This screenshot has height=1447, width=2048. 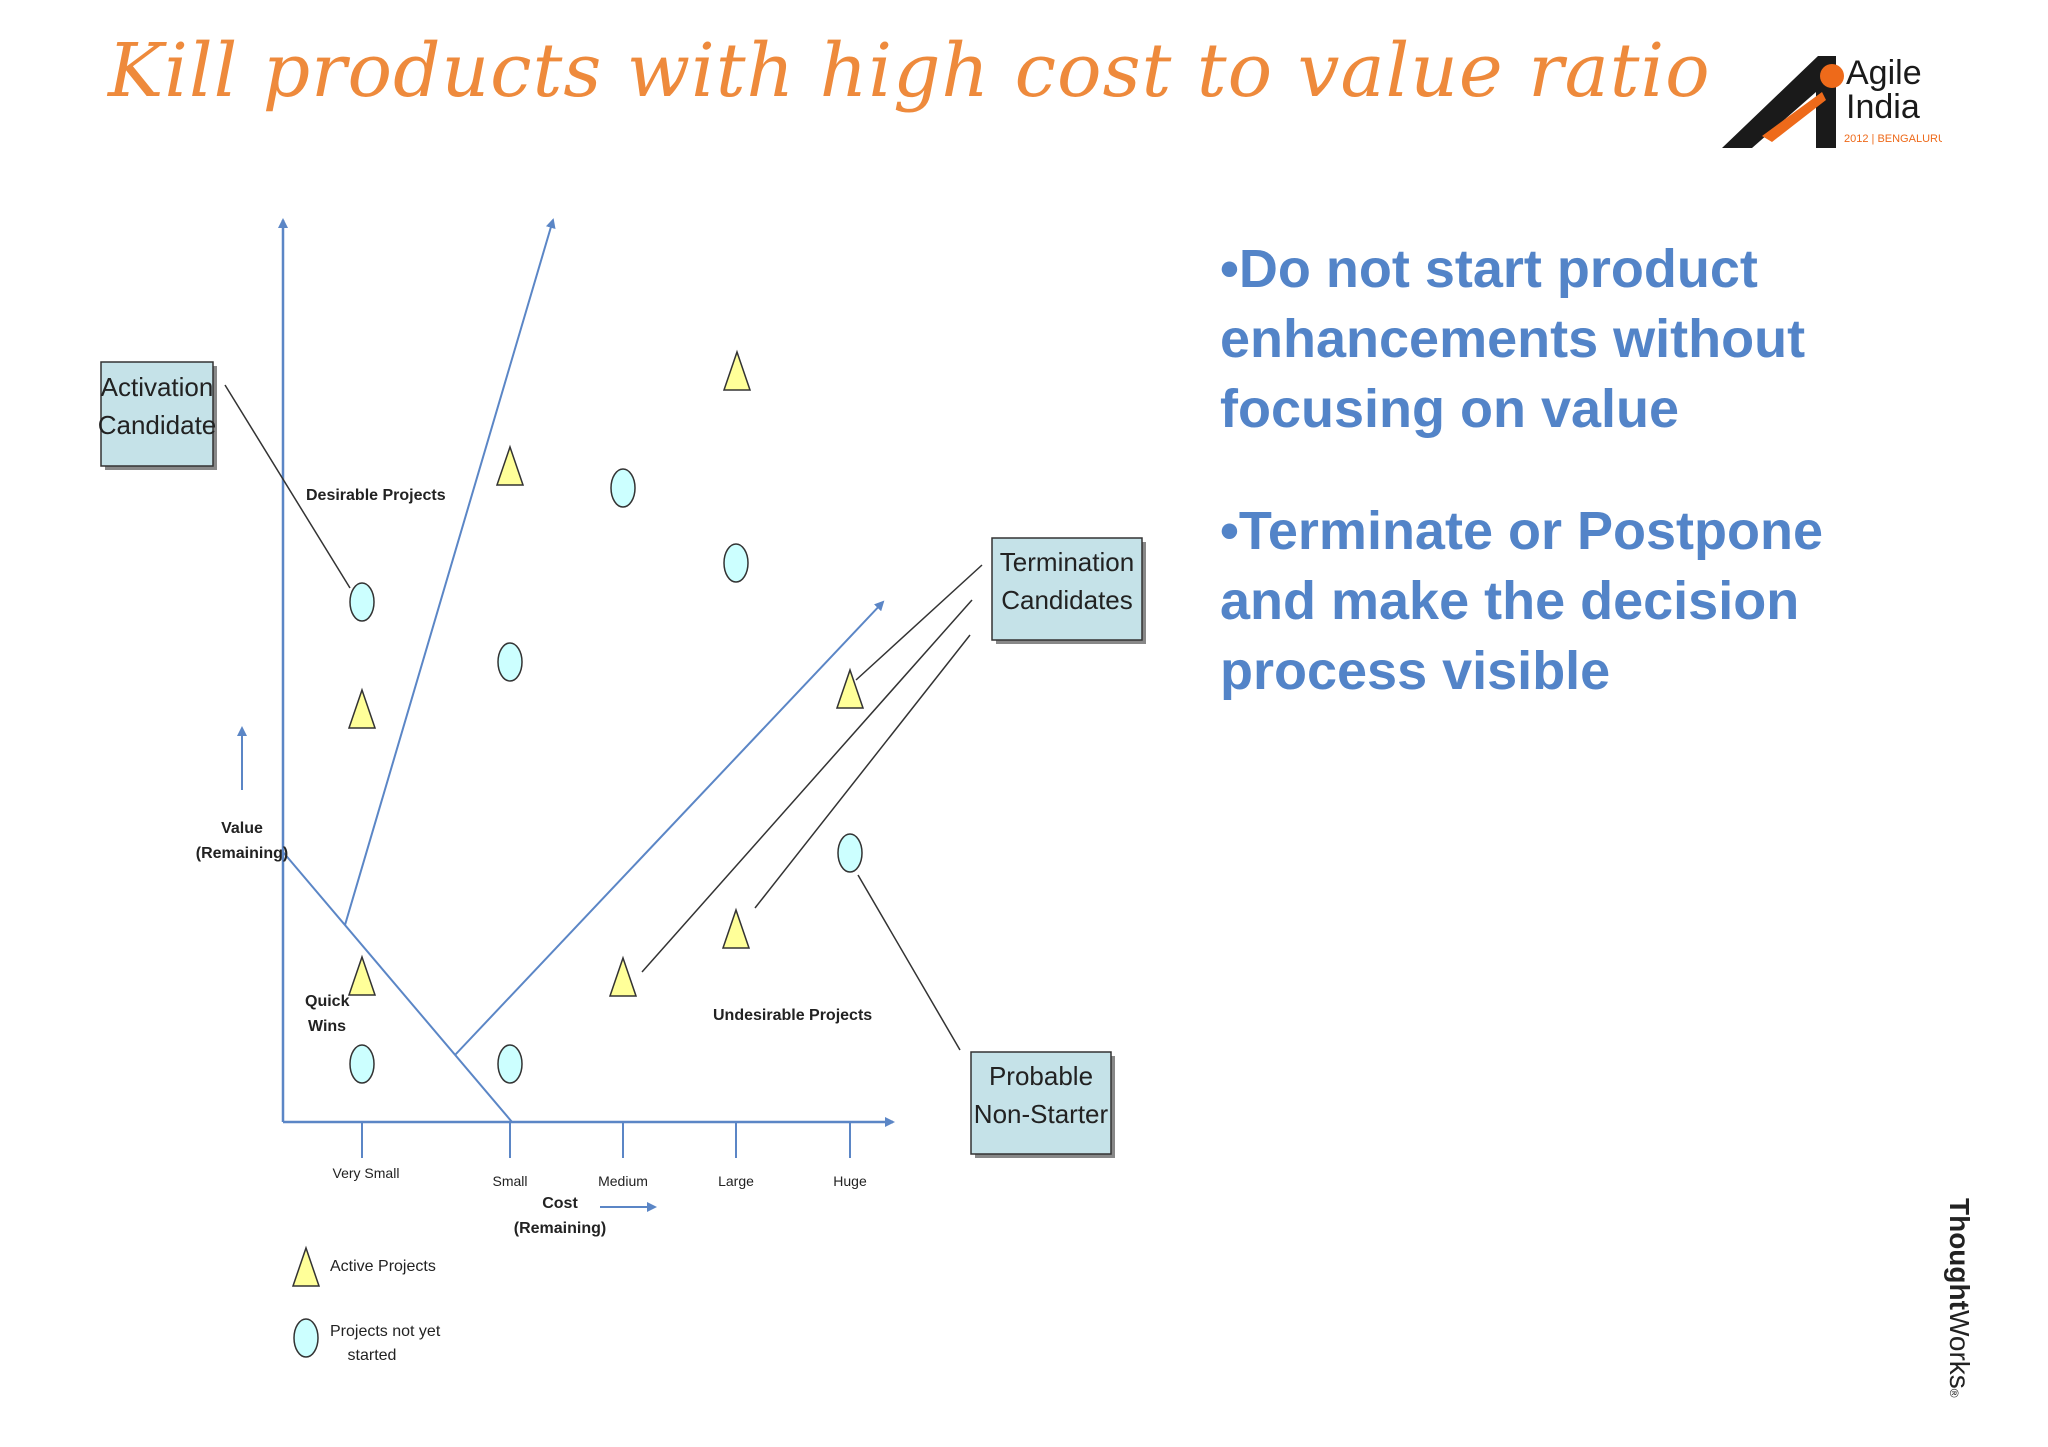 I want to click on logo-line2: India, so click(x=1883, y=107).